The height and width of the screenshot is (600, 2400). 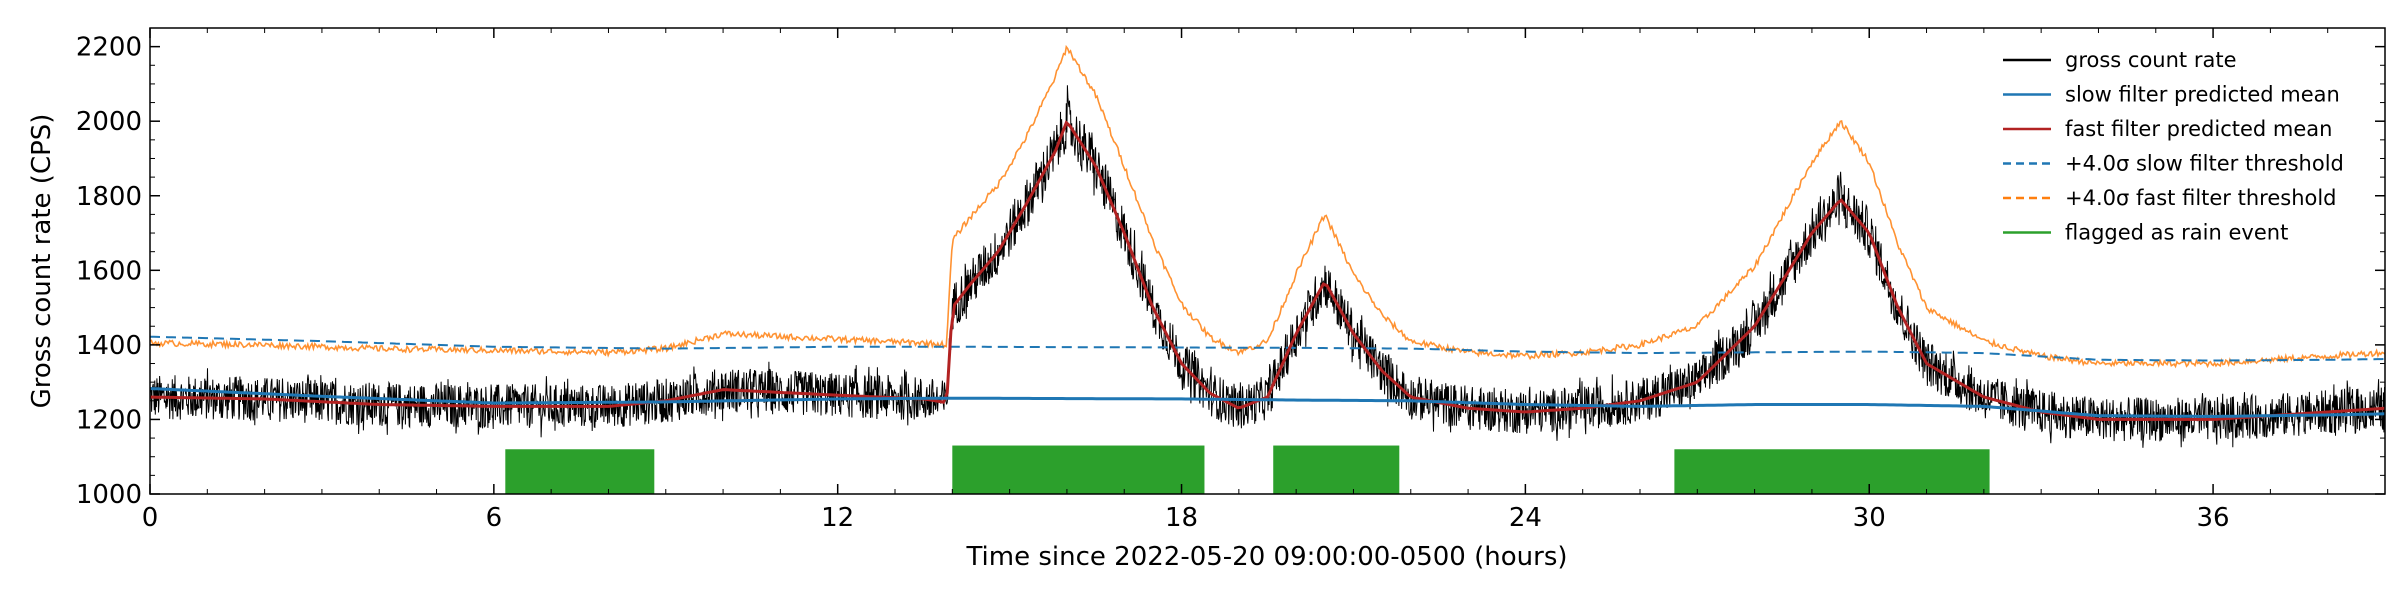 What do you see at coordinates (2202, 95) in the screenshot?
I see `legend-label-slow-mean: slow filter predicted mean` at bounding box center [2202, 95].